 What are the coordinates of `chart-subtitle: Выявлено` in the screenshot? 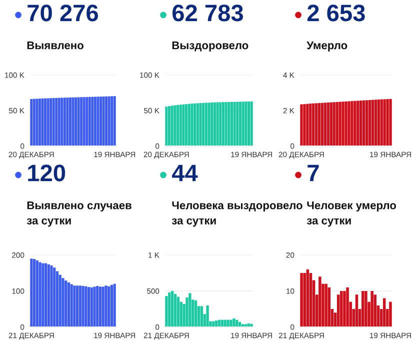 It's located at (55, 46).